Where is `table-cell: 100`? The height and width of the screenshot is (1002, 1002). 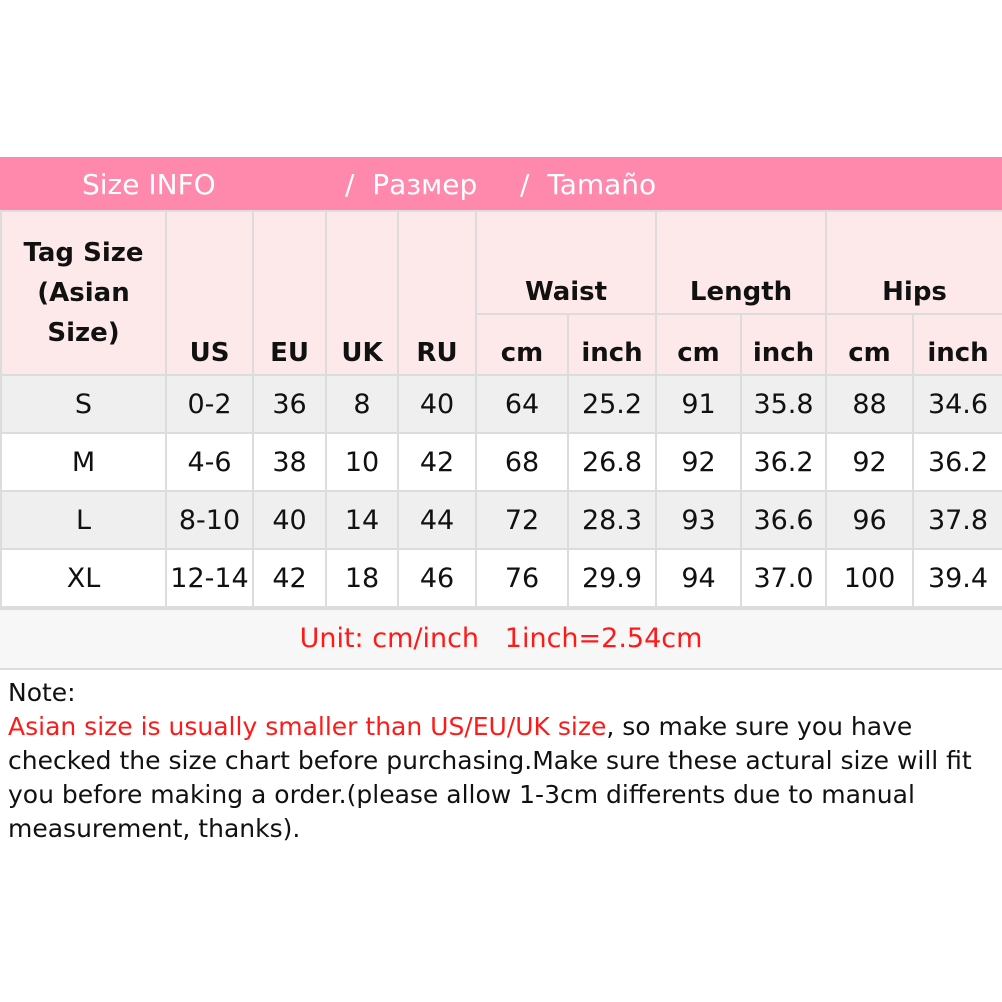
table-cell: 100 is located at coordinates (870, 578).